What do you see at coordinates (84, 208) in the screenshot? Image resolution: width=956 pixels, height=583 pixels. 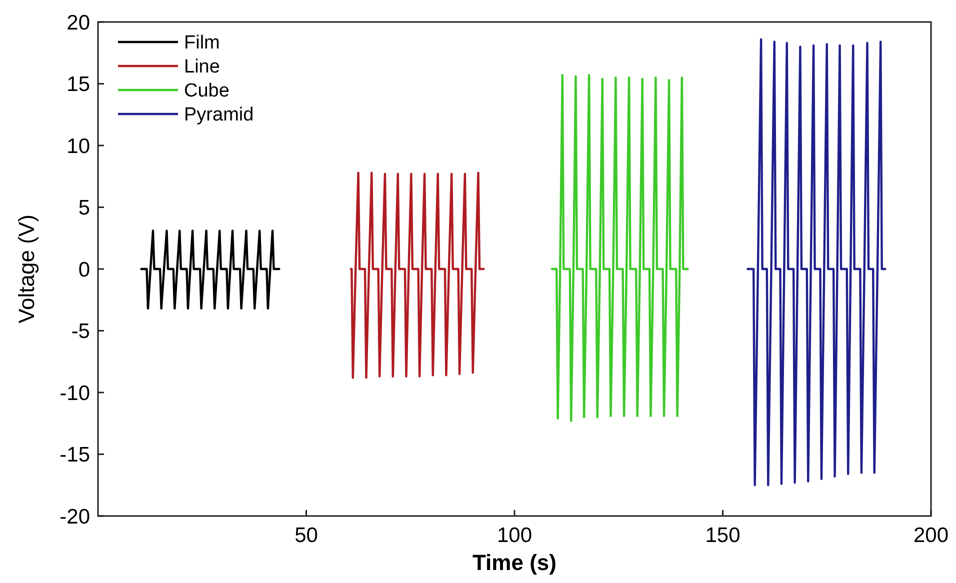 I see `y-tick-label: 5` at bounding box center [84, 208].